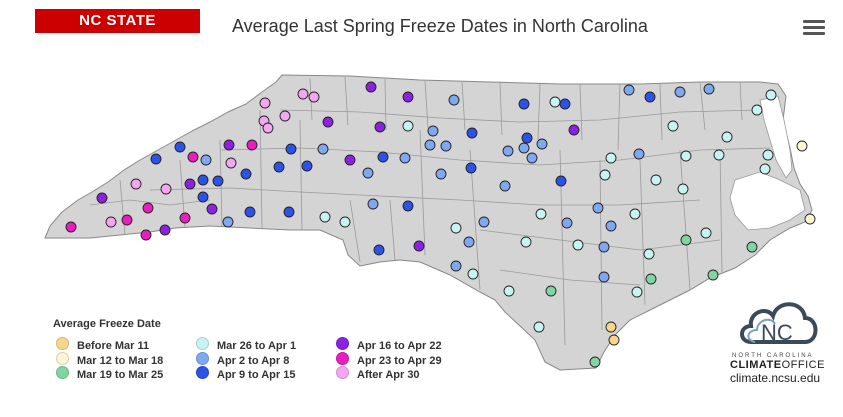  What do you see at coordinates (389, 359) in the screenshot?
I see `legend-item-apr23-apr29: Apr 23 to Apr 29` at bounding box center [389, 359].